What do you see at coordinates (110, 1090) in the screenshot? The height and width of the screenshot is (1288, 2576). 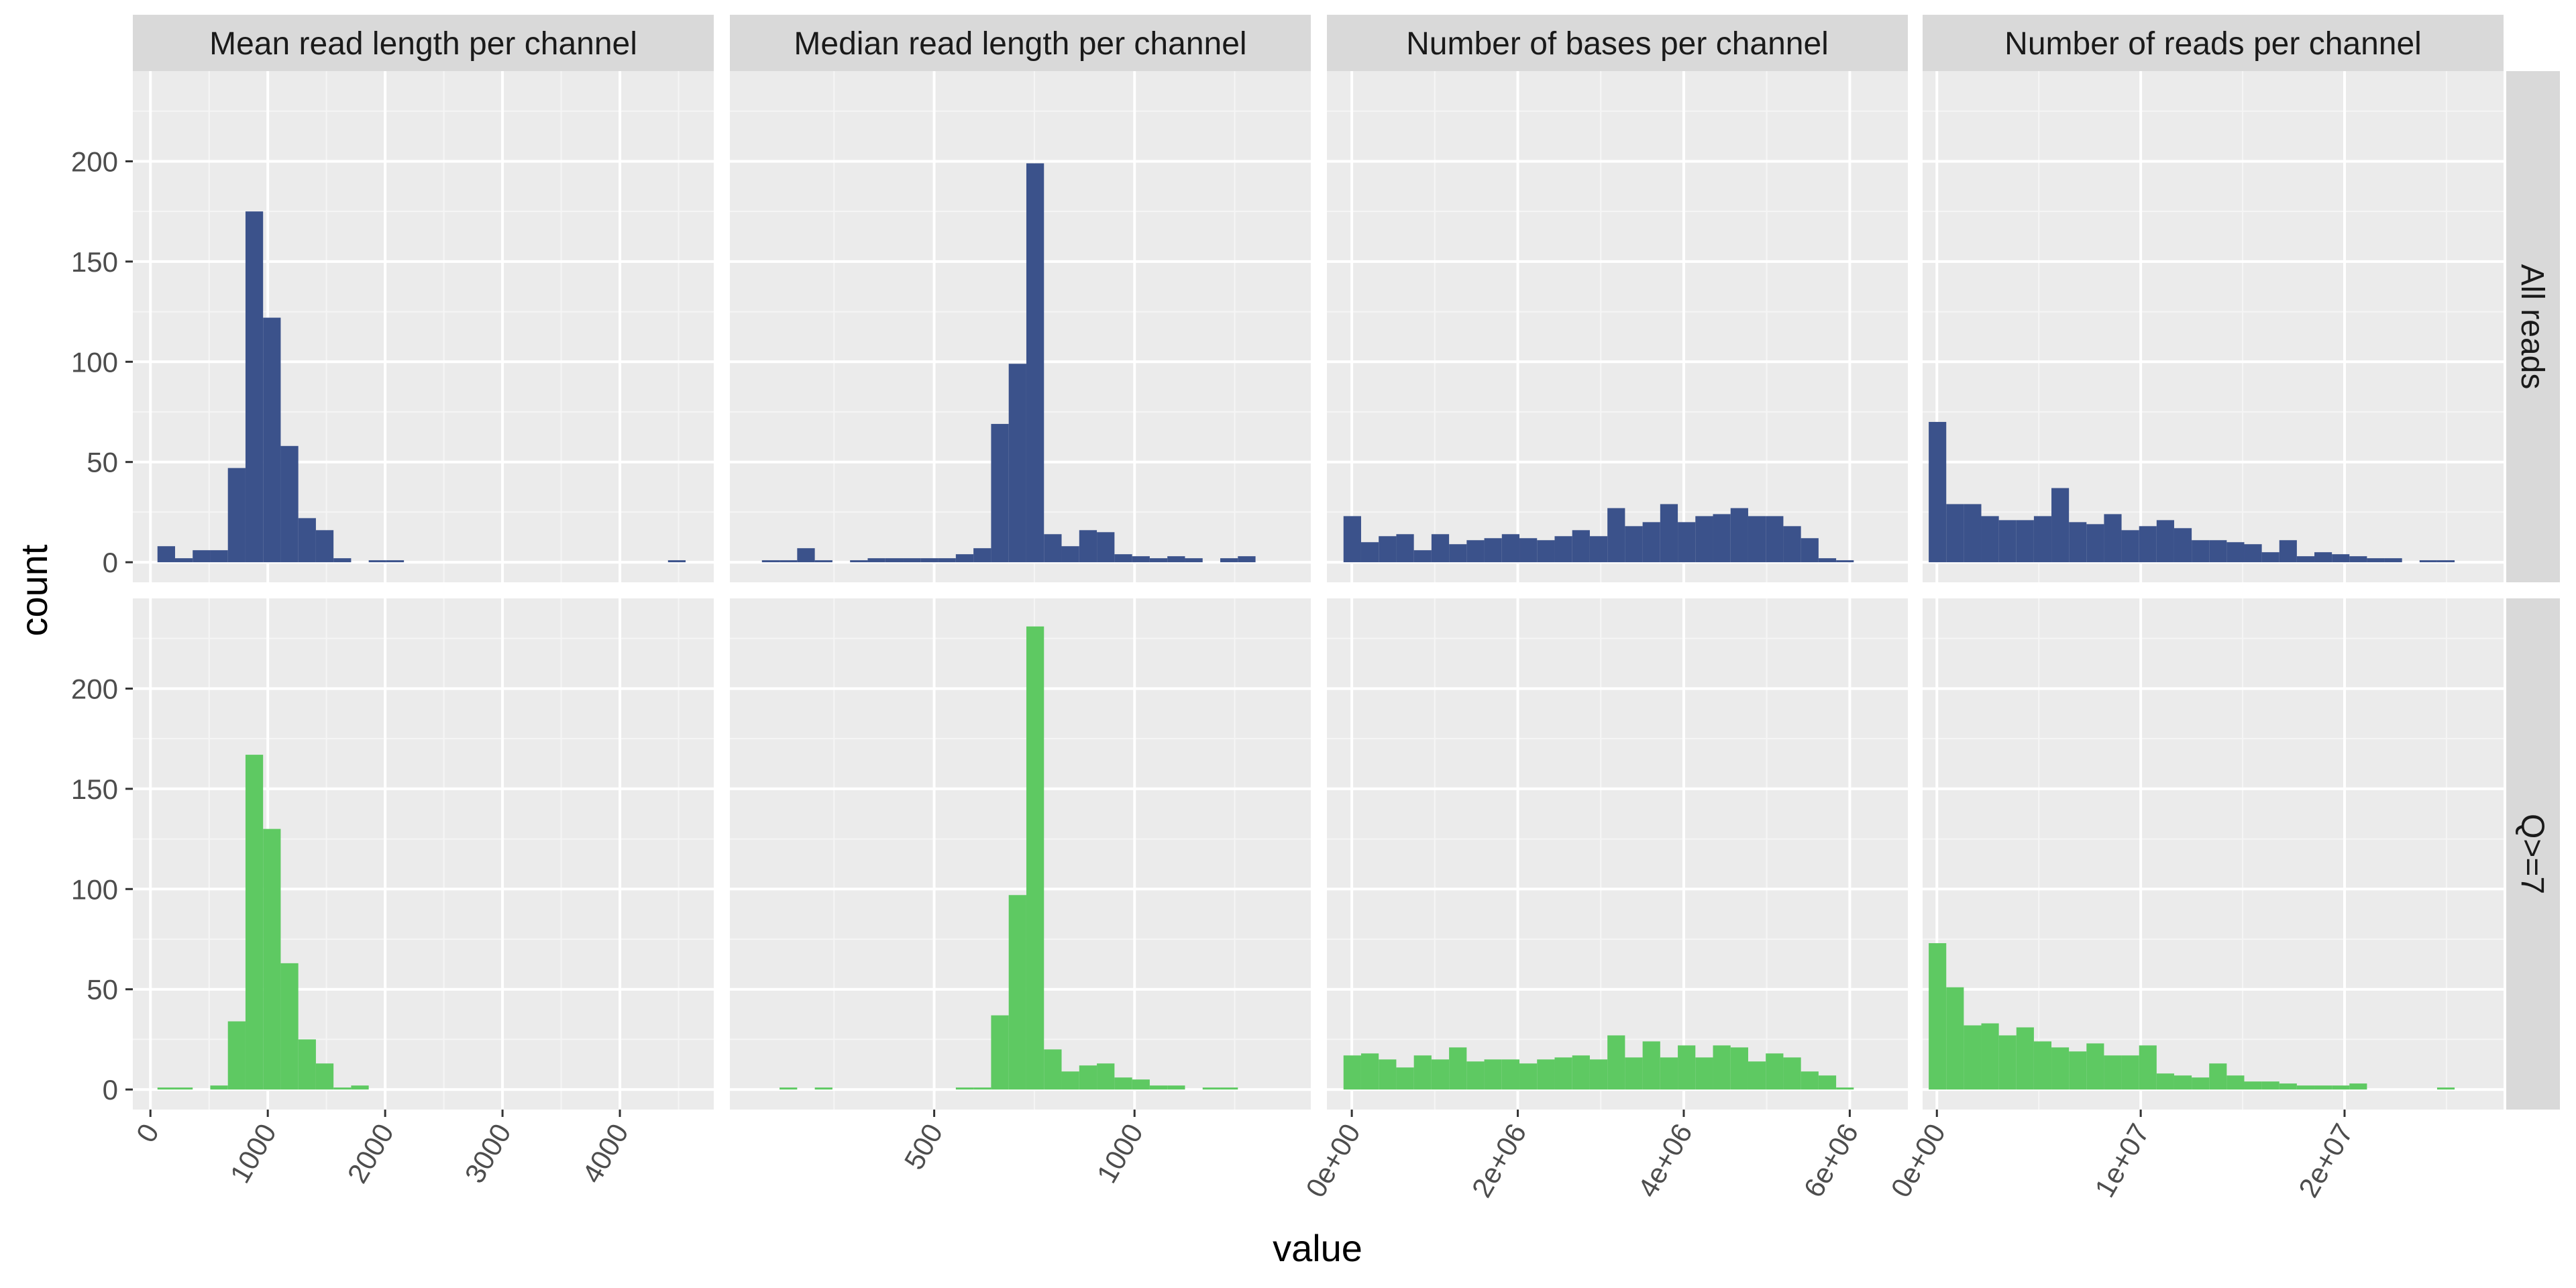 I see `y-tick-label: 0` at bounding box center [110, 1090].